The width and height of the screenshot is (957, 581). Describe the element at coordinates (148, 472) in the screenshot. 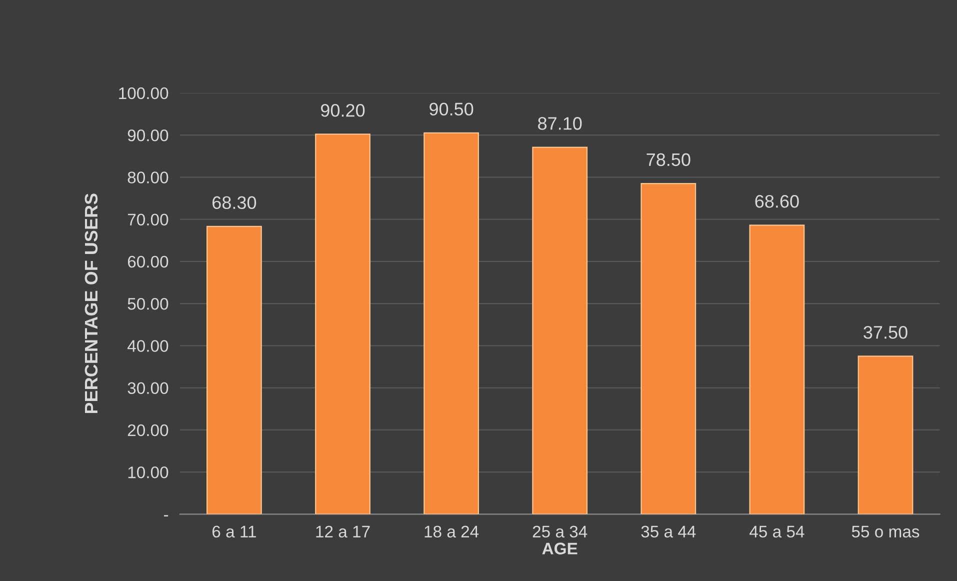

I see `y-tick-label: 10.00` at that location.